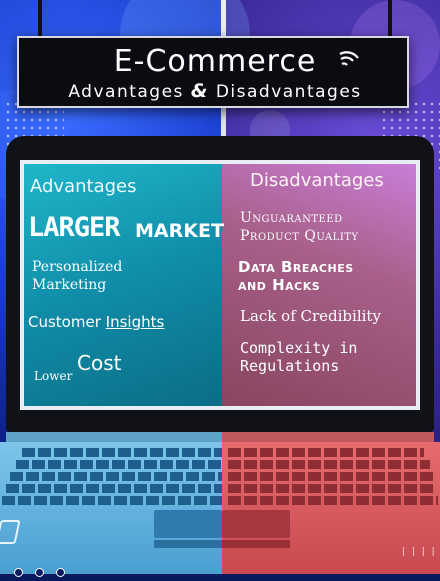  What do you see at coordinates (419, 552) in the screenshot?
I see `indicator-marks: | | | |` at bounding box center [419, 552].